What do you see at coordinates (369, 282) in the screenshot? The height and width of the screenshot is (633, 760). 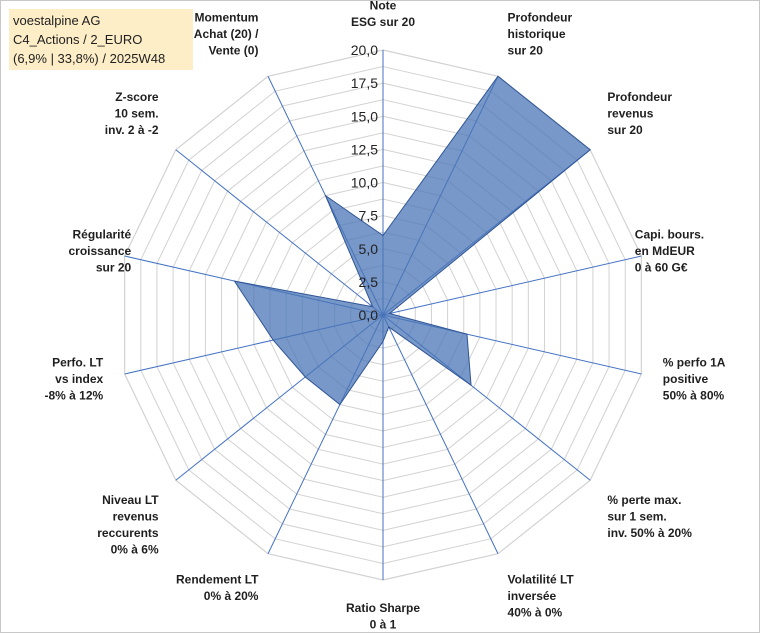 I see `radar-tick-label: 2,5` at bounding box center [369, 282].